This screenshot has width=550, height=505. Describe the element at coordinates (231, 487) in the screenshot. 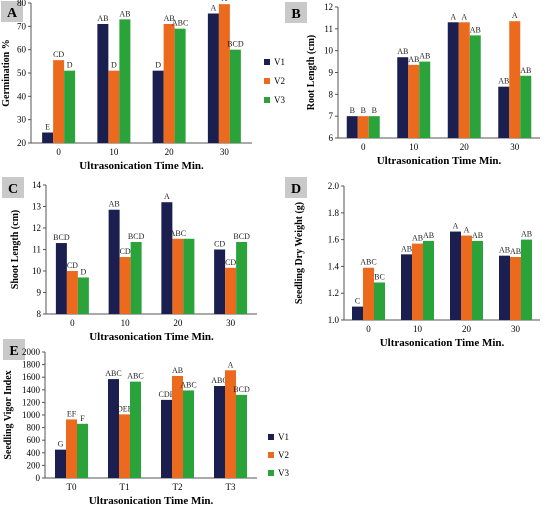

I see `x-tick-label: T3` at that location.